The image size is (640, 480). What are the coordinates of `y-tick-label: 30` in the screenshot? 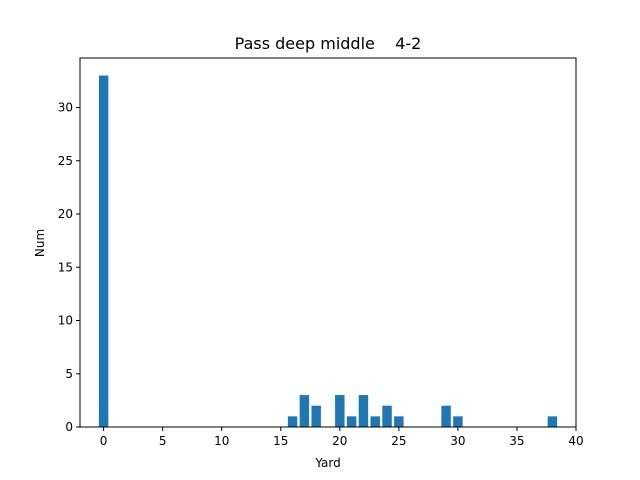 It's located at (65, 108).